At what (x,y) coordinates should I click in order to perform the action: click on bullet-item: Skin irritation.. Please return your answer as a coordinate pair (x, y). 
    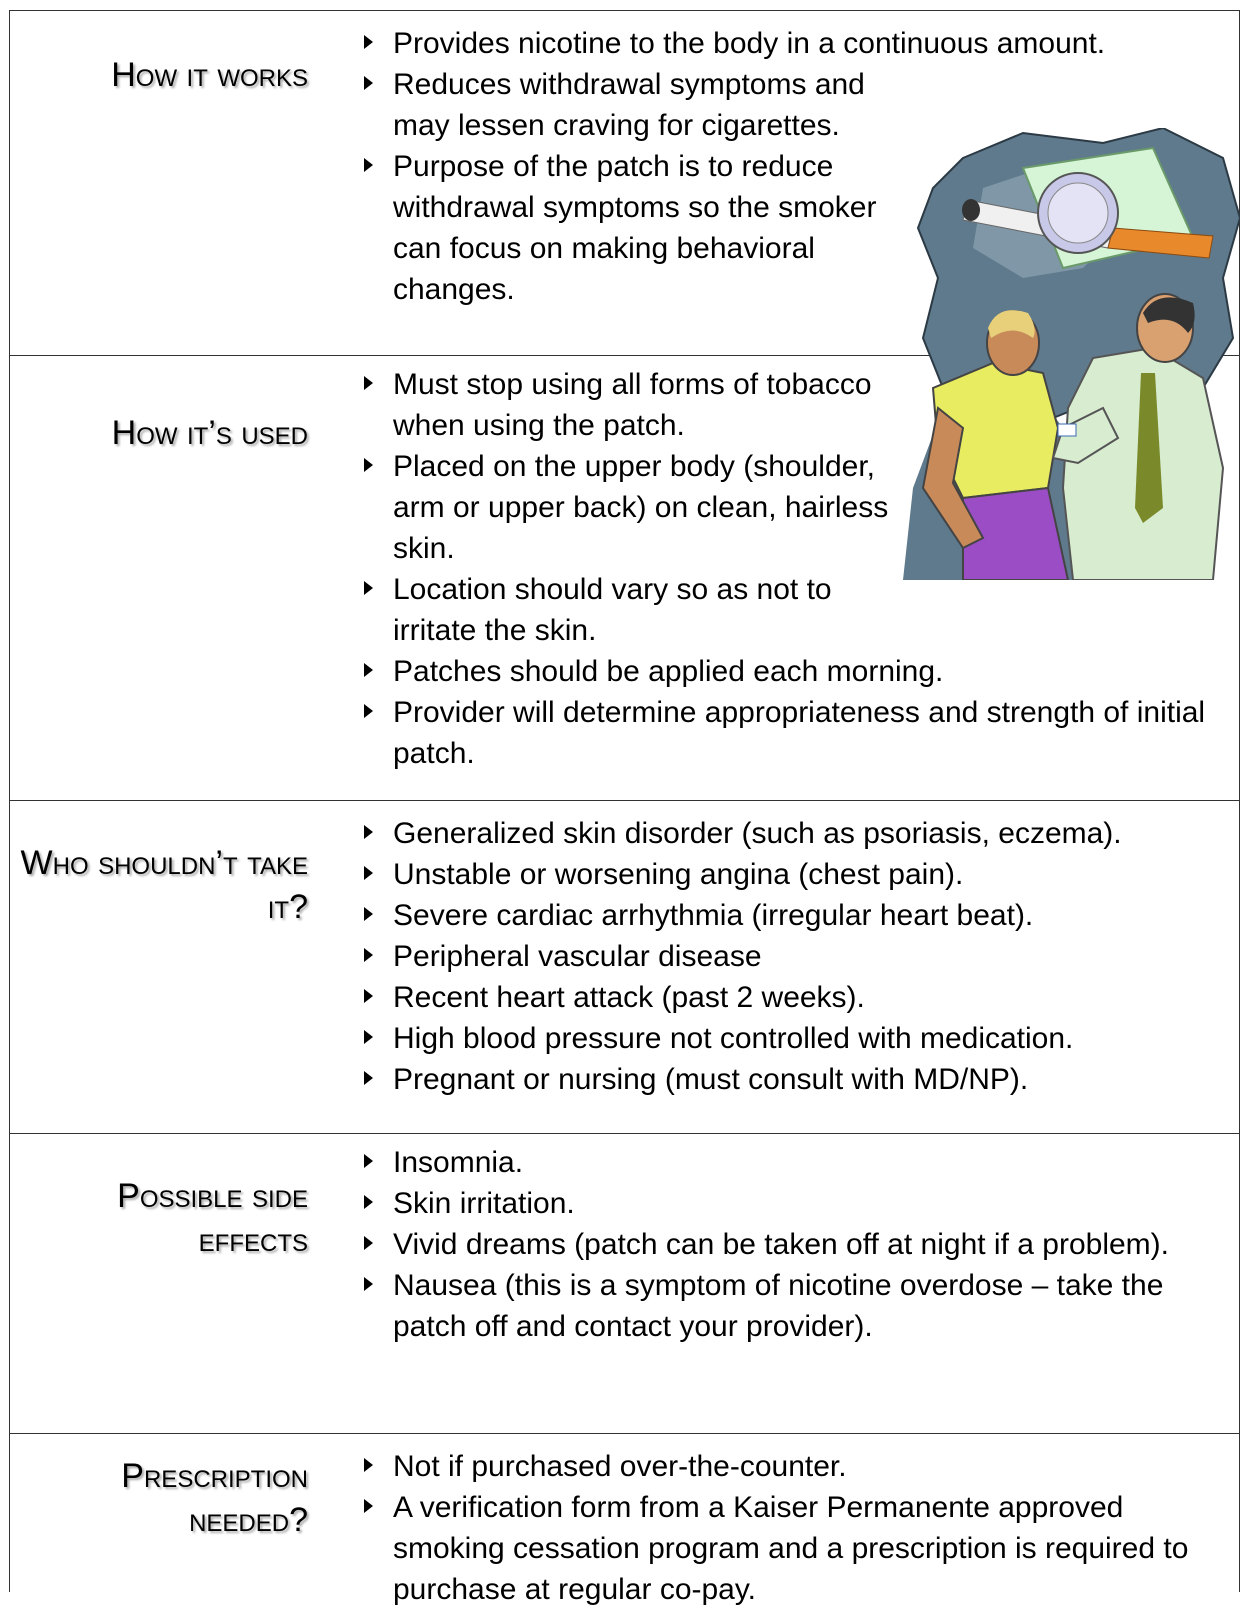
    Looking at the image, I should click on (794, 1203).